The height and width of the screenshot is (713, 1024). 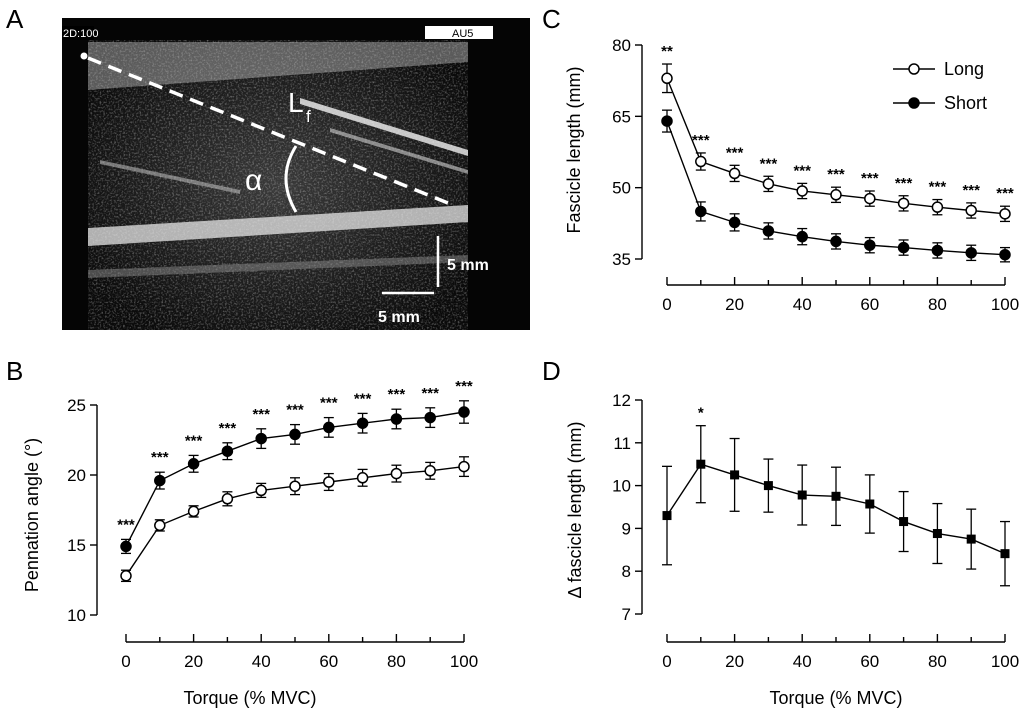 I want to click on mode-label-bg, so click(x=78, y=33).